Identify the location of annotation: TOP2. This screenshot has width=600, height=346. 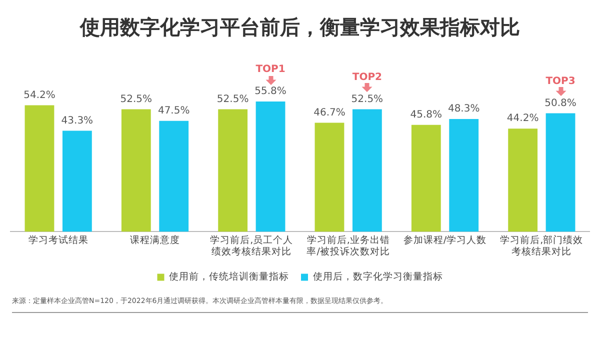
(367, 77).